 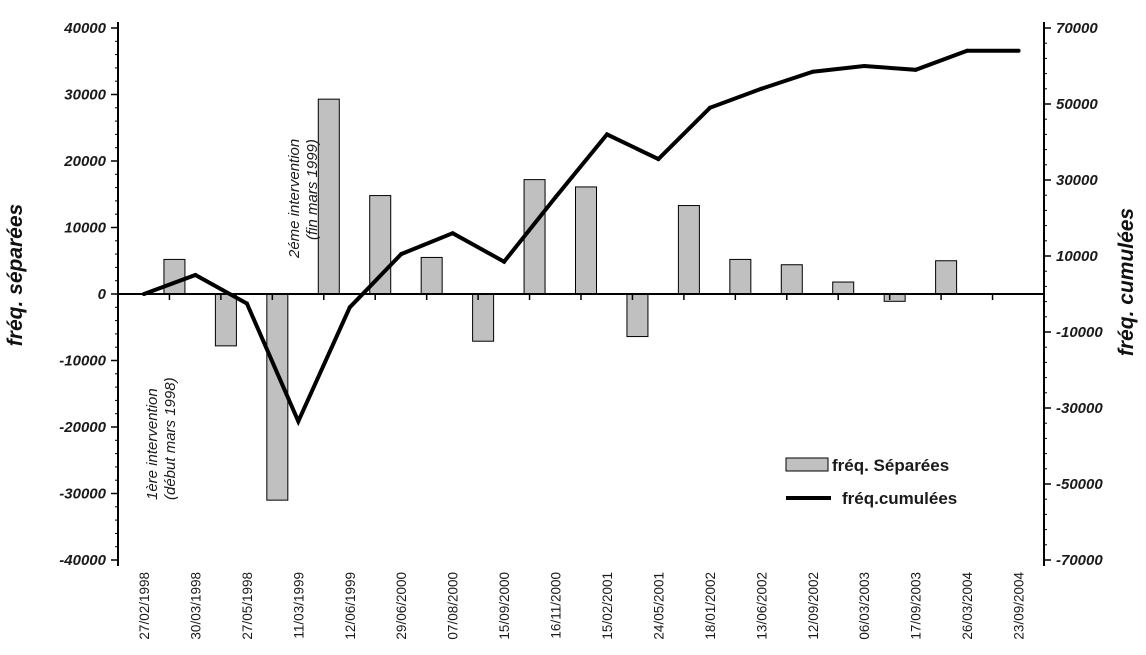 I want to click on line-point-30/03/1998, so click(x=195, y=275).